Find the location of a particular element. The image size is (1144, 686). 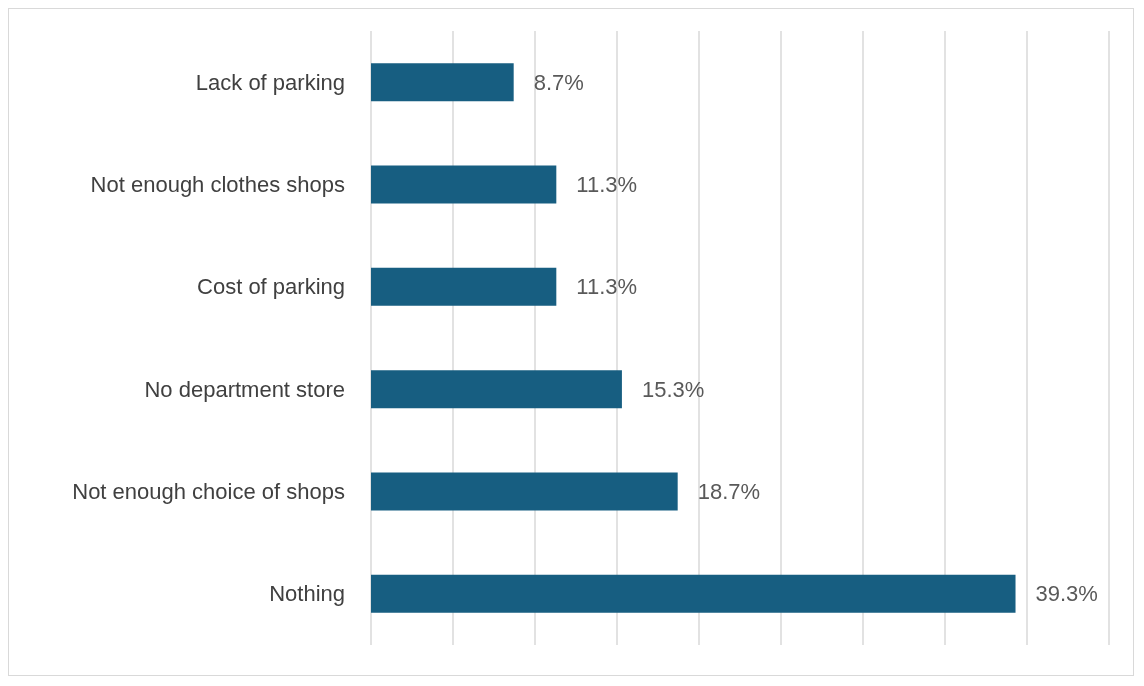

y-tick-label: Nothing is located at coordinates (307, 594).